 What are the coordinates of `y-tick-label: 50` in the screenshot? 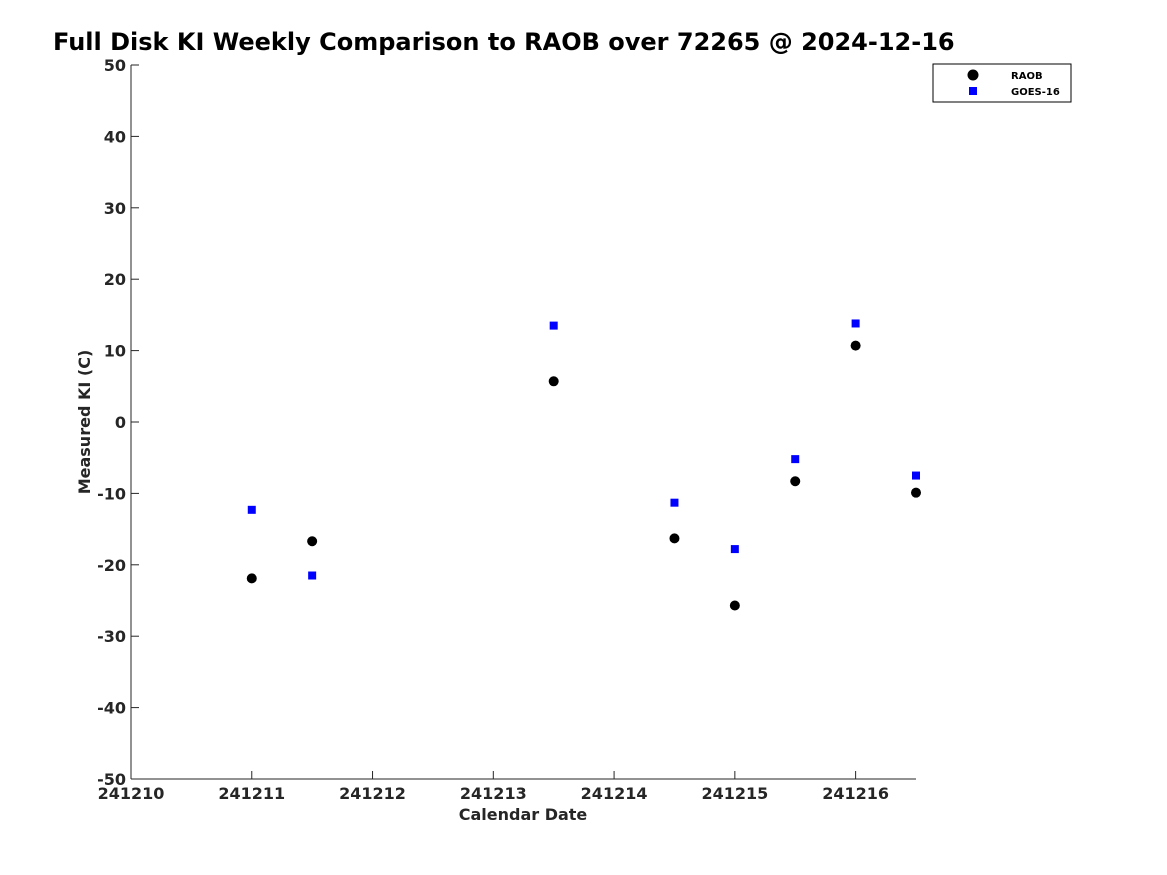 It's located at (115, 65).